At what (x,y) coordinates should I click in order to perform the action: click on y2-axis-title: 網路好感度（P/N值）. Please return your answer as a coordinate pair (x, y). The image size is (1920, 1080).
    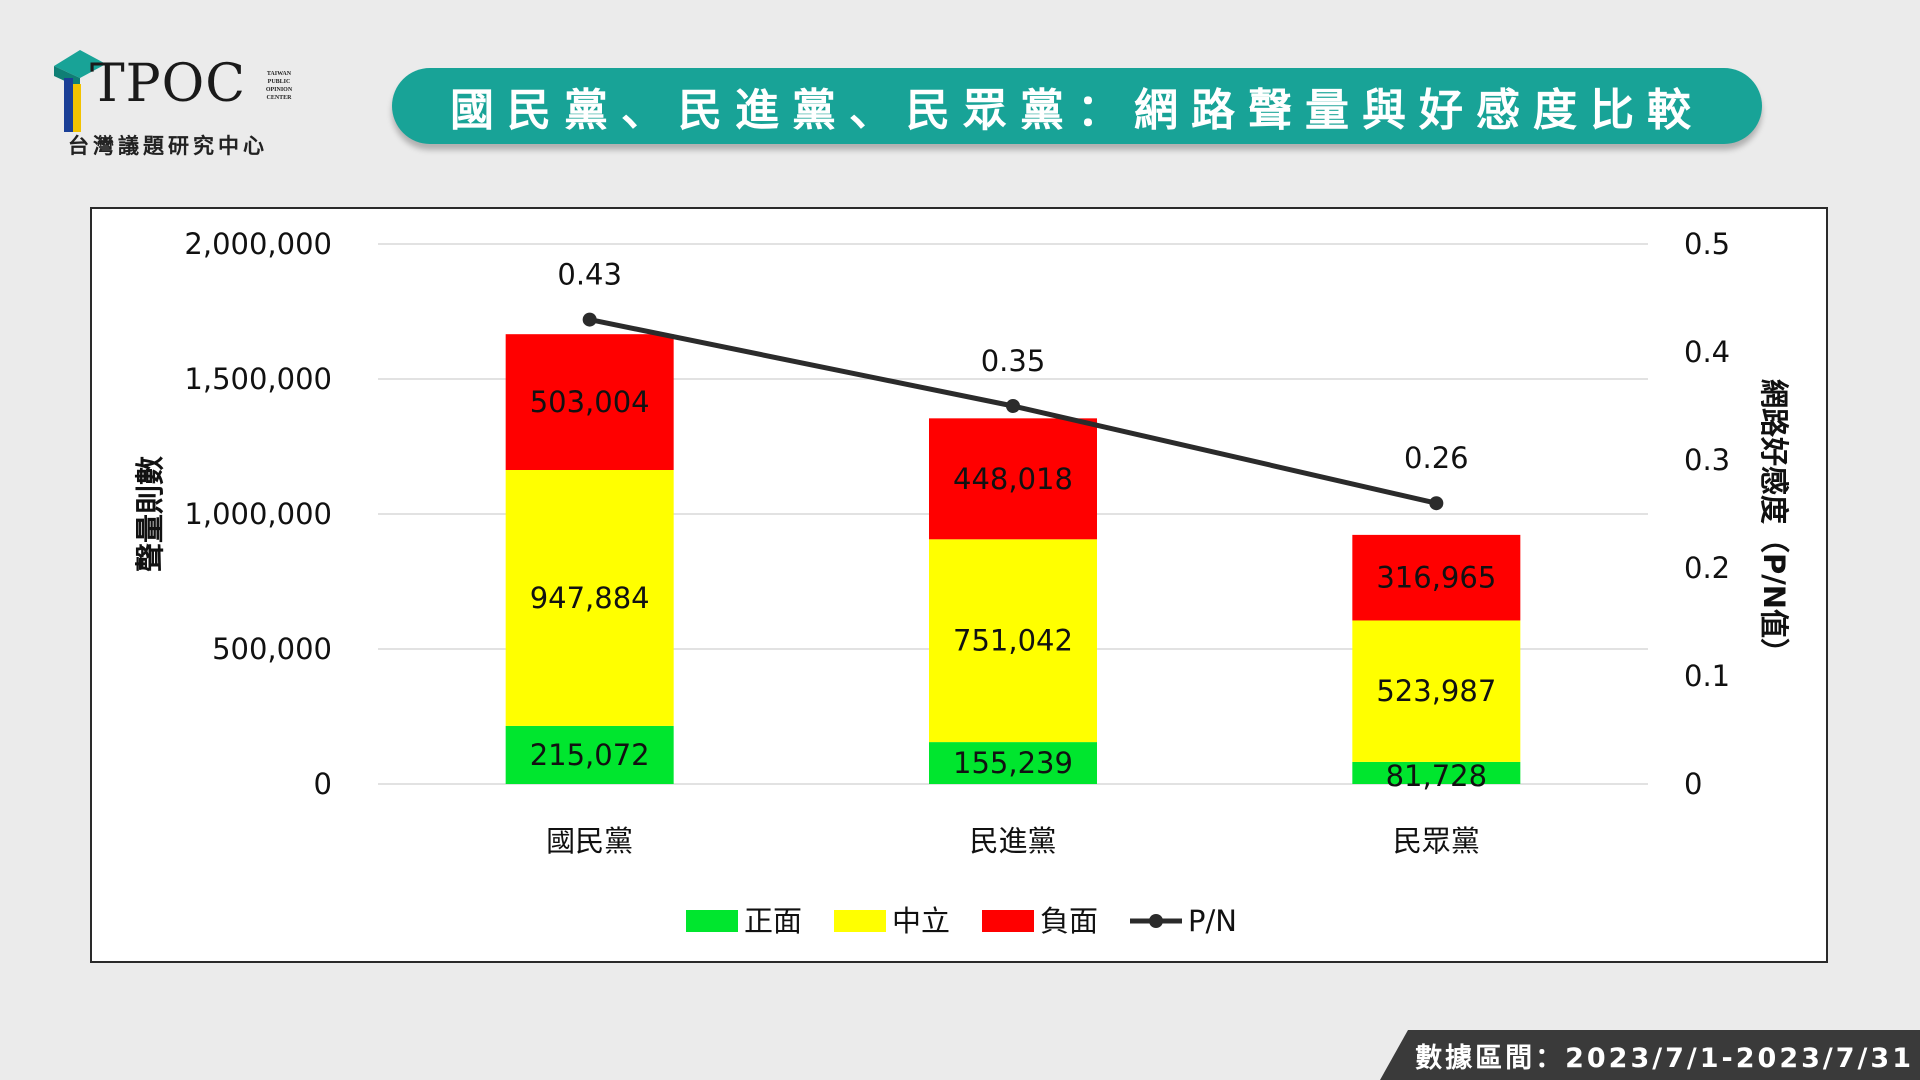
    Looking at the image, I should click on (1774, 523).